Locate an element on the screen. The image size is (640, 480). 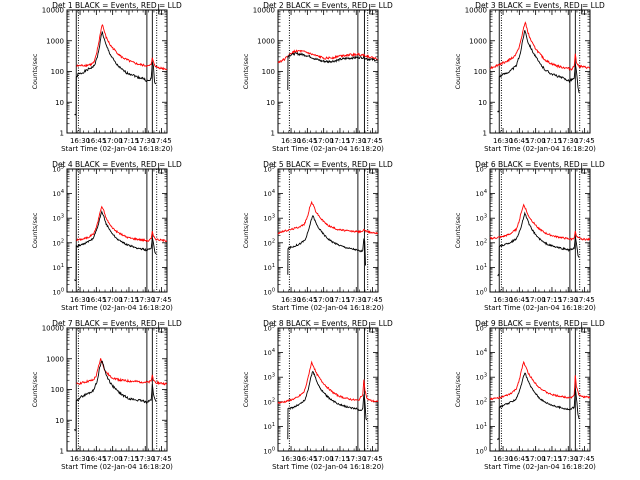
panel-title: Det 1 BLACK = Events, RED = LLD is located at coordinates (117, 5).